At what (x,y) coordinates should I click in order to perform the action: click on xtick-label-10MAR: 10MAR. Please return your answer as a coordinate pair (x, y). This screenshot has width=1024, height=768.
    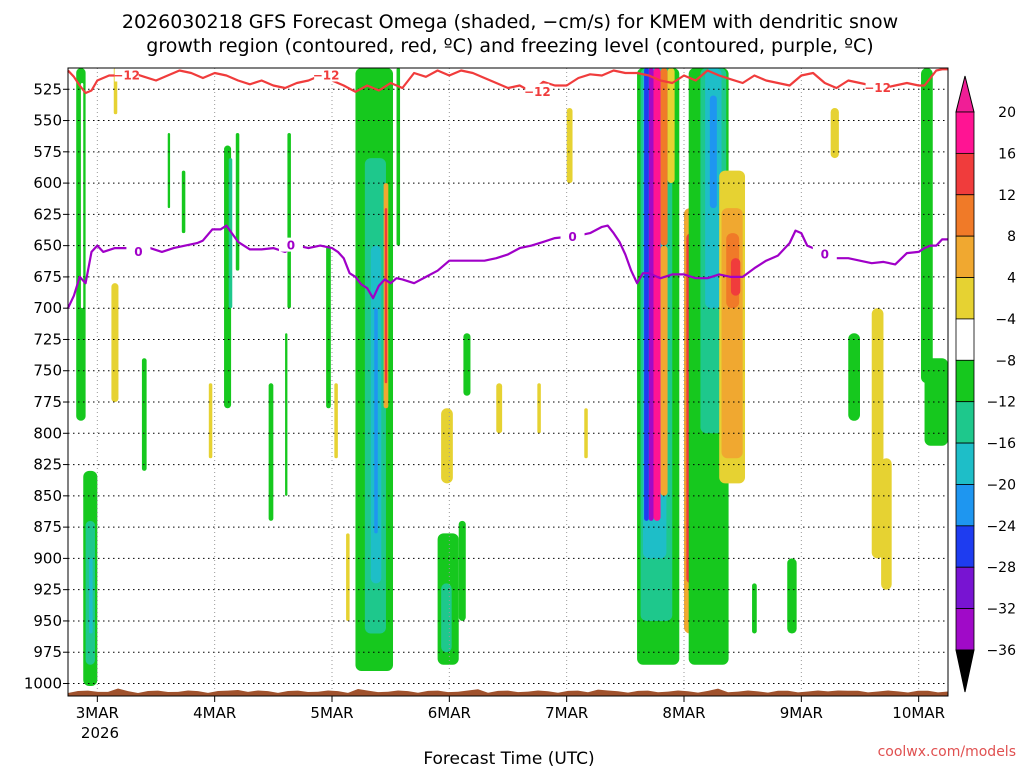
    Looking at the image, I should click on (918, 713).